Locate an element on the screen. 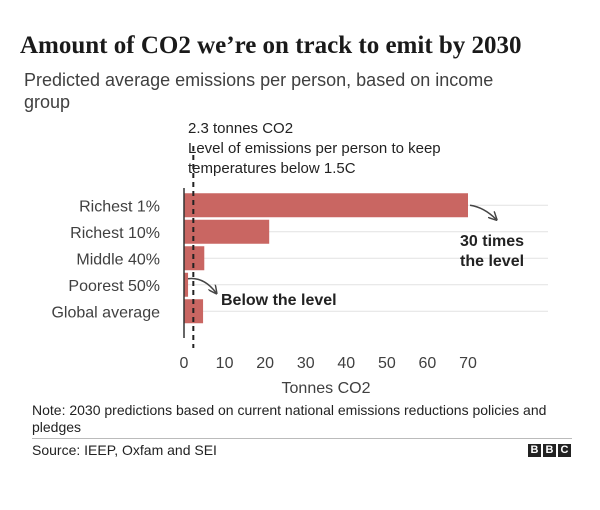 This screenshot has width=600, height=510. annotation-label: Below the level is located at coordinates (279, 300).